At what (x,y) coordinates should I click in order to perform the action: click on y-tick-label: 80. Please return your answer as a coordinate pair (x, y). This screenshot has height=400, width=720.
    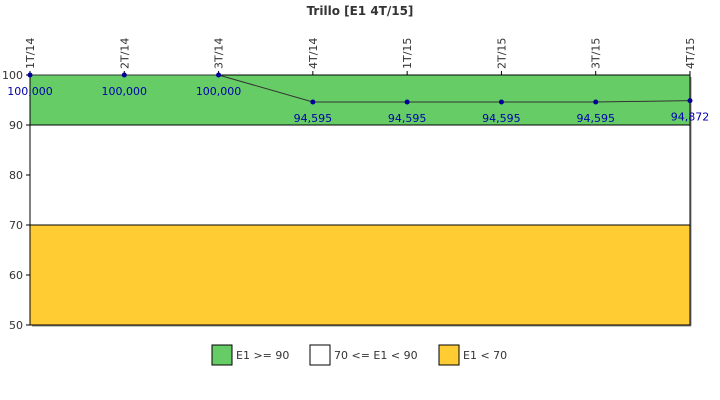
    Looking at the image, I should click on (16, 175).